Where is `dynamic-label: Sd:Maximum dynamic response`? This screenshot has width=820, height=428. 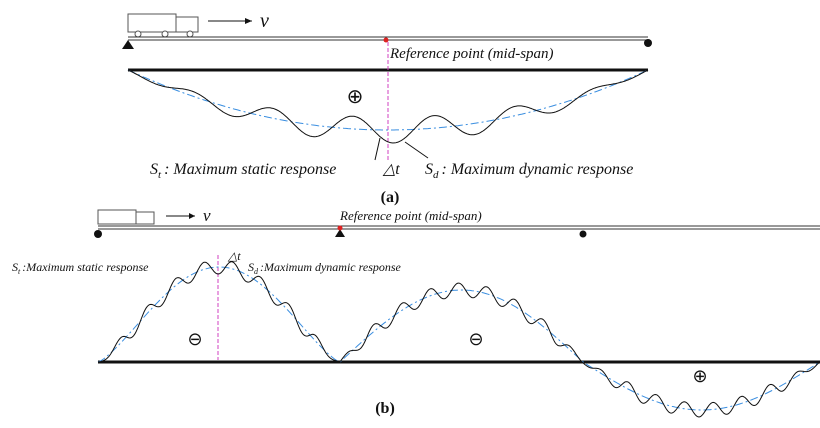
dynamic-label: Sd:Maximum dynamic response is located at coordinates (325, 268).